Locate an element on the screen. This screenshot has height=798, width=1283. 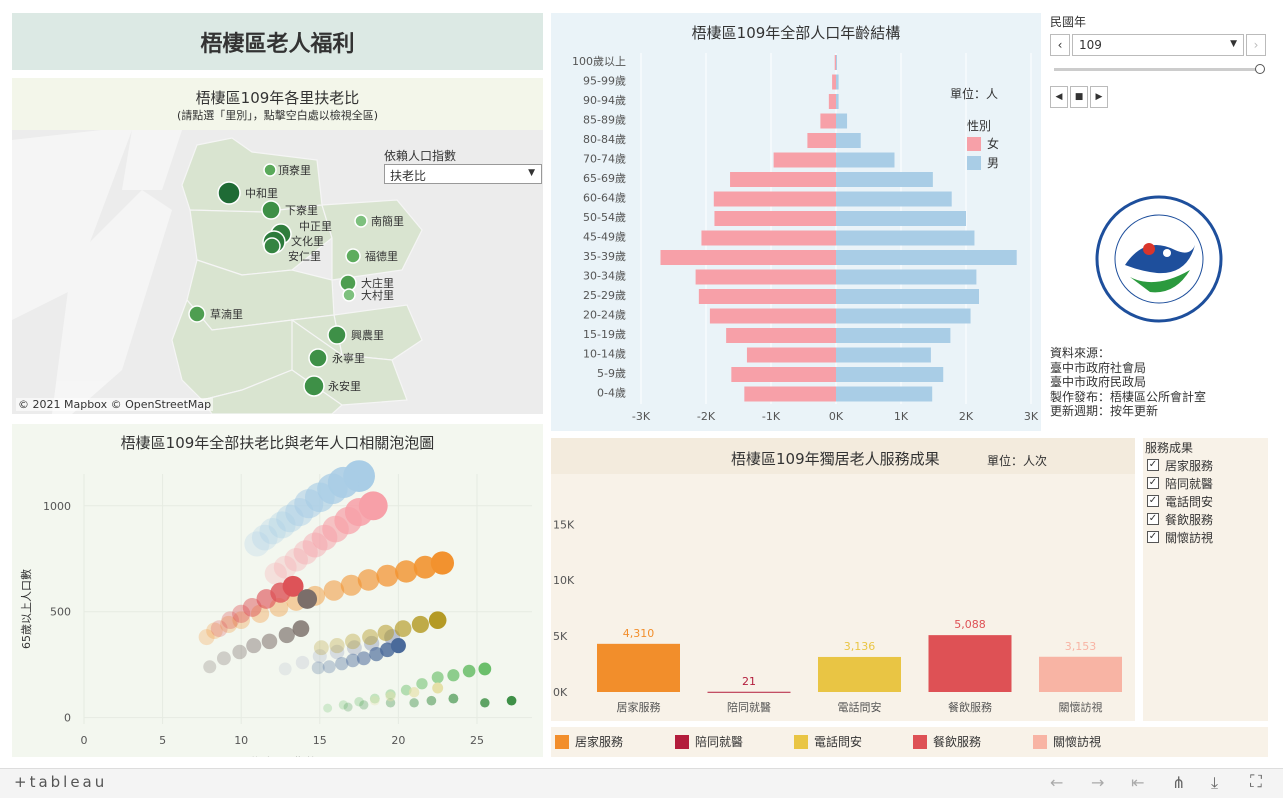
filter-item-meal-service: ✓ 餐飲服務 is located at coordinates (1180, 519).